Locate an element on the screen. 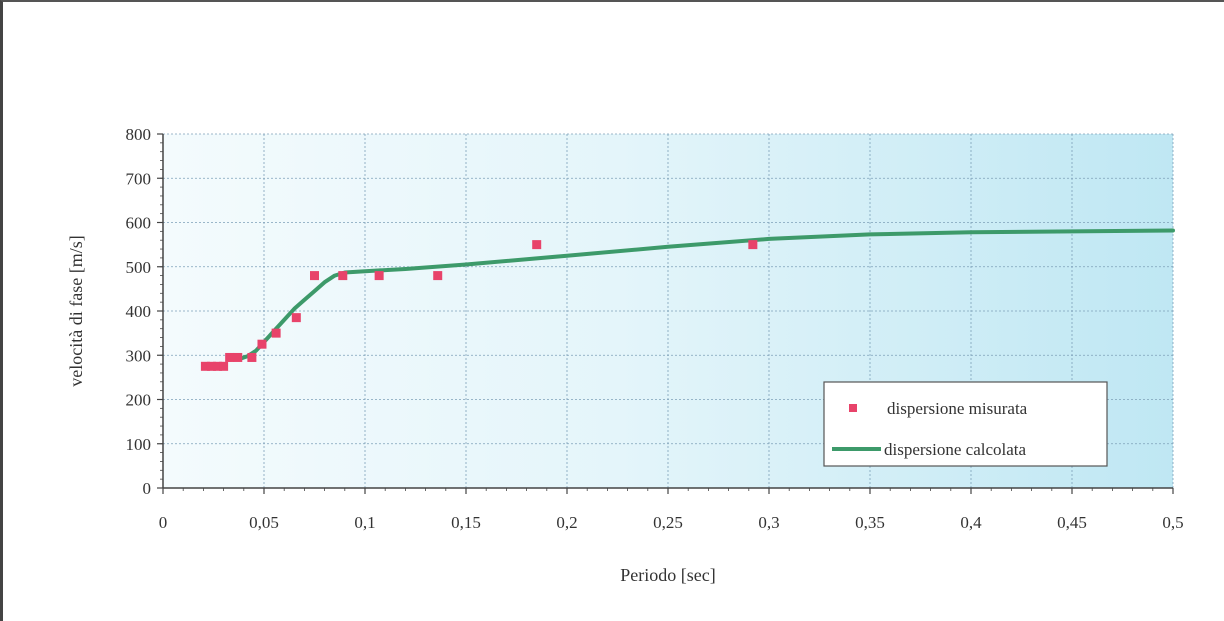 The image size is (1224, 621). x-tick-label: 0,35 is located at coordinates (870, 522).